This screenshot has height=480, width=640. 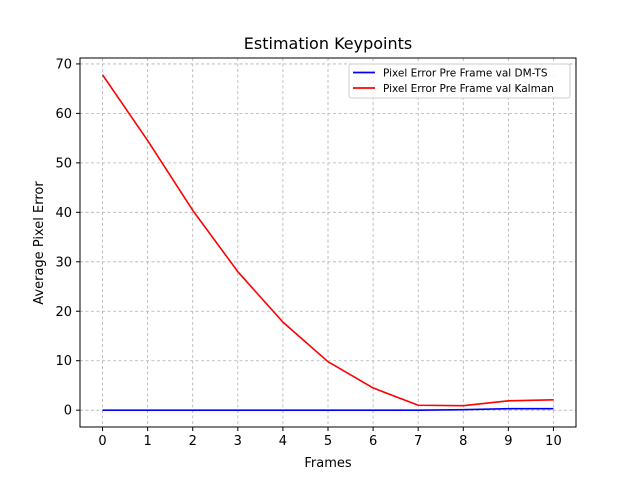 I want to click on x-tick-label: 5, so click(x=328, y=441).